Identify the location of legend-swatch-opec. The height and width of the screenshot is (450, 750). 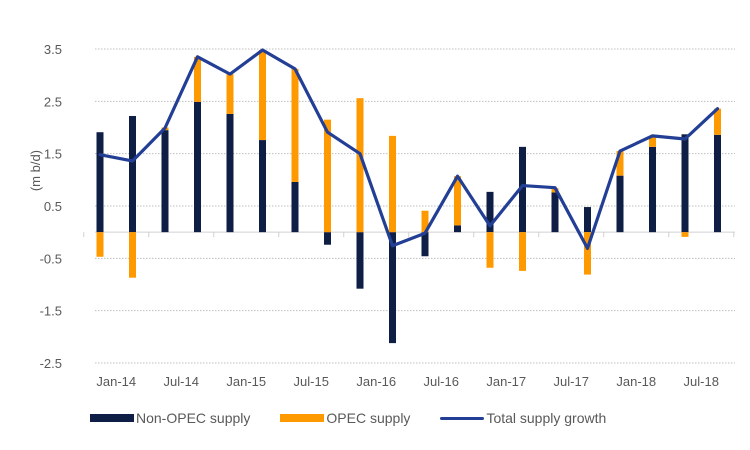
(302, 418).